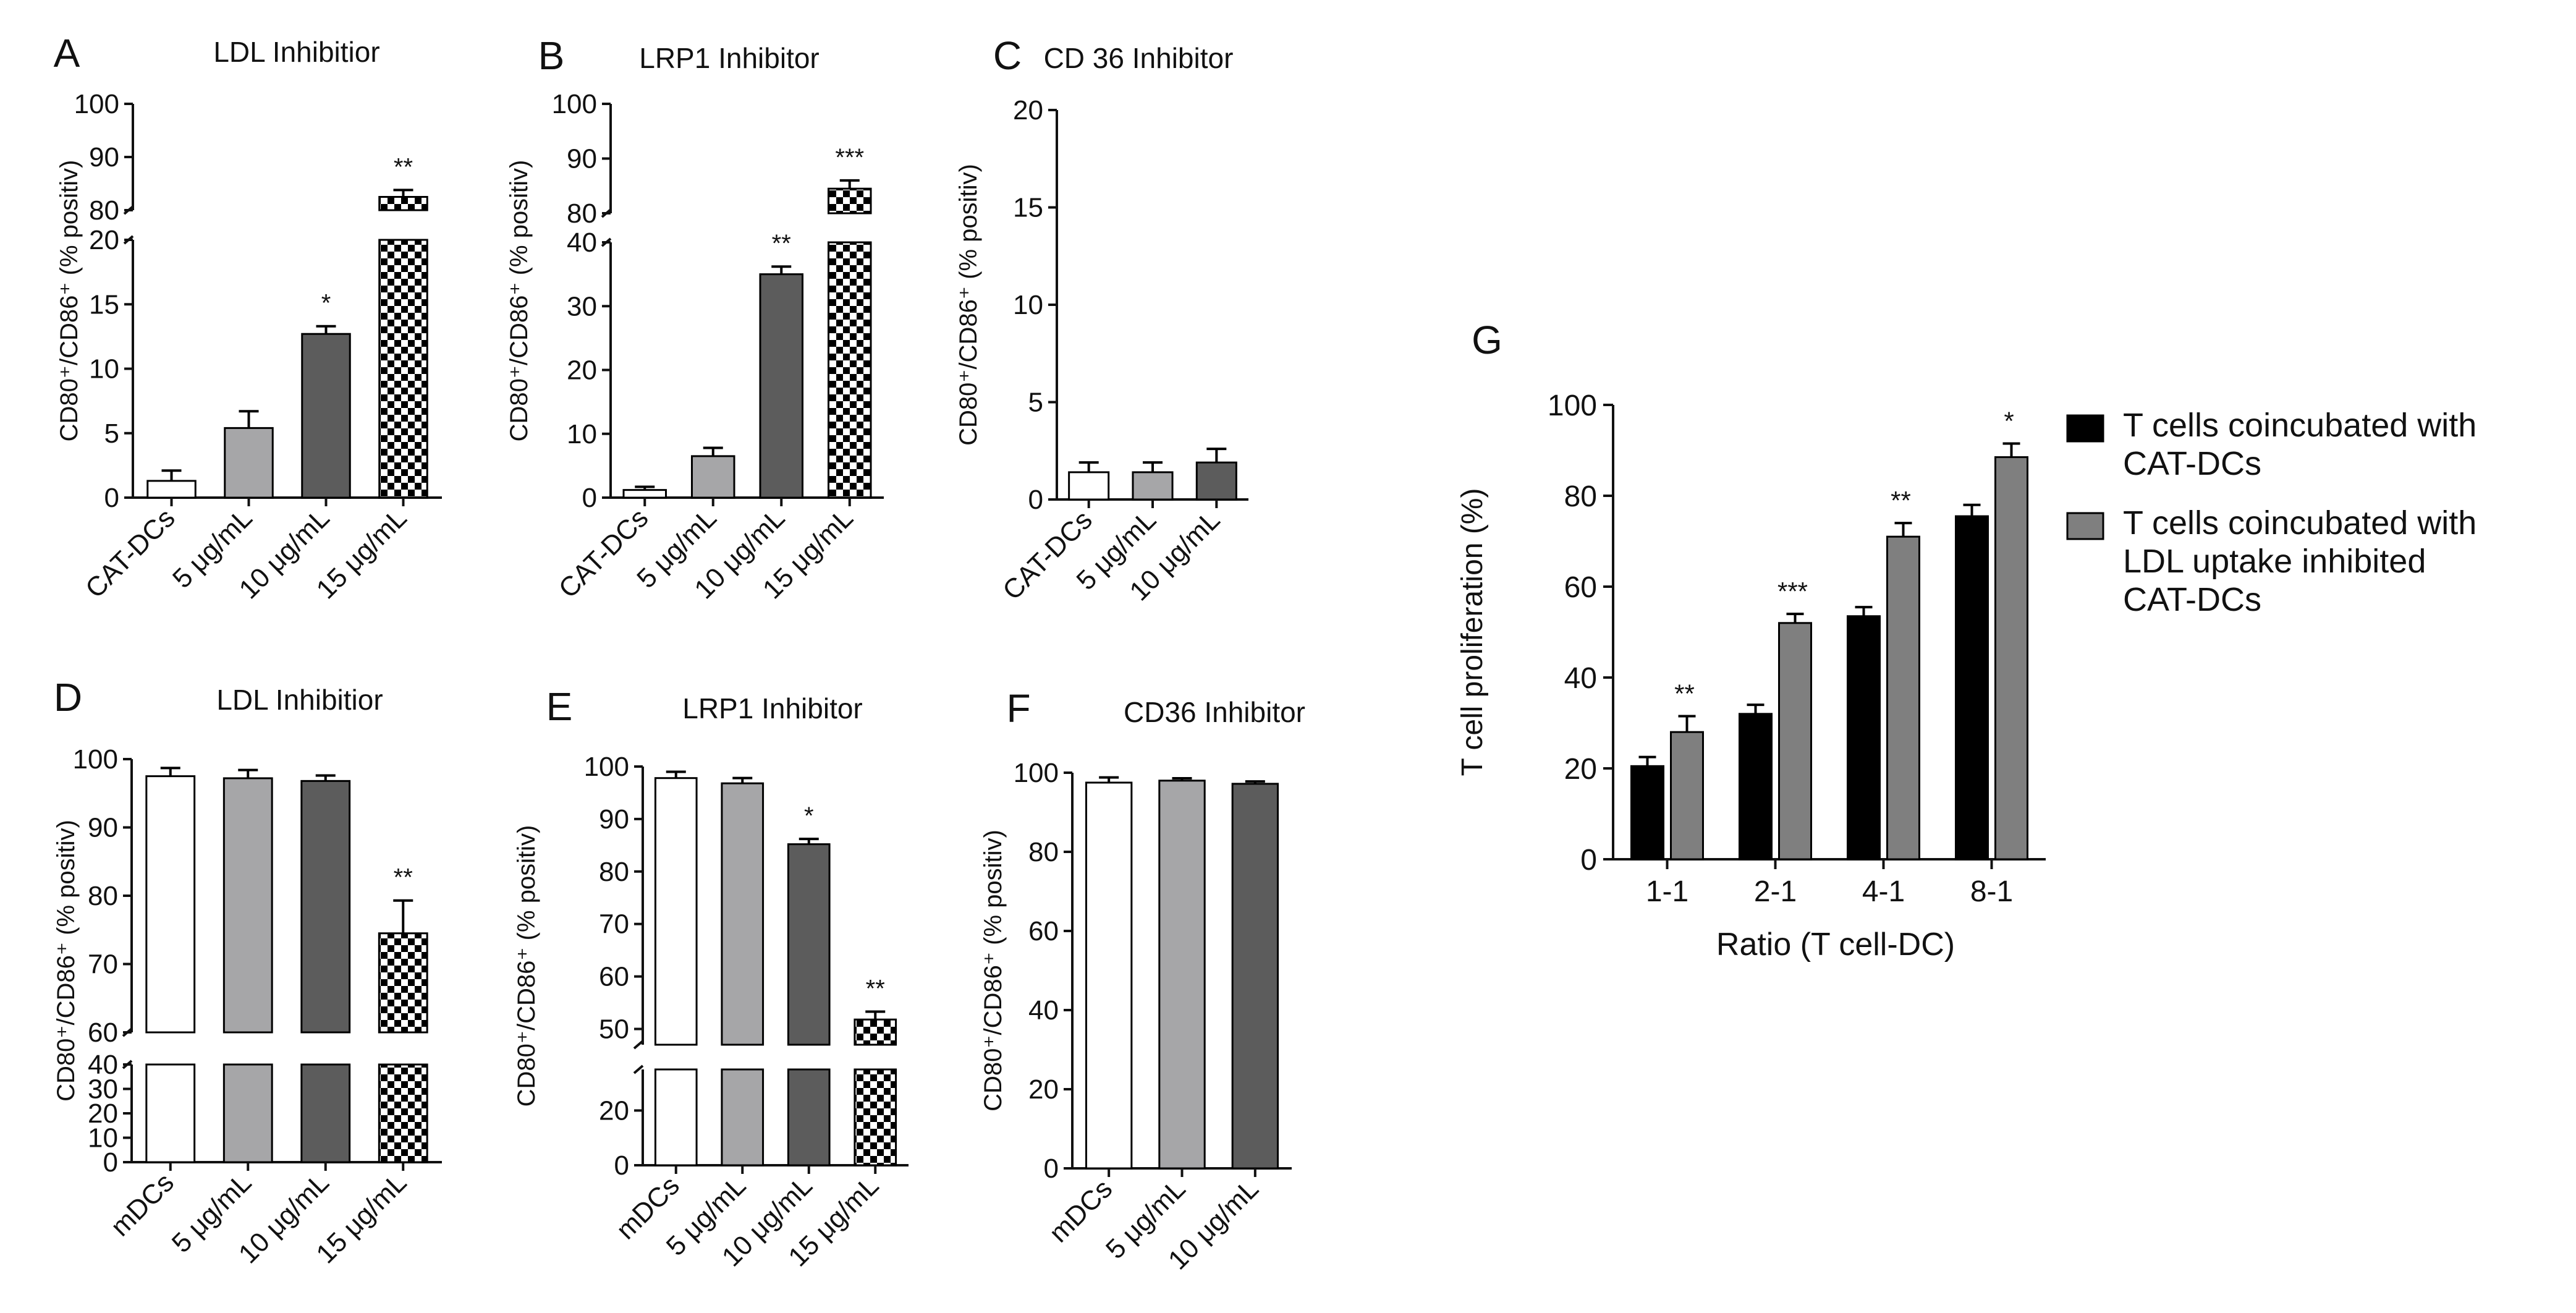 This screenshot has width=2576, height=1313. What do you see at coordinates (1043, 1089) in the screenshot?
I see `y-tick-label-F: 20` at bounding box center [1043, 1089].